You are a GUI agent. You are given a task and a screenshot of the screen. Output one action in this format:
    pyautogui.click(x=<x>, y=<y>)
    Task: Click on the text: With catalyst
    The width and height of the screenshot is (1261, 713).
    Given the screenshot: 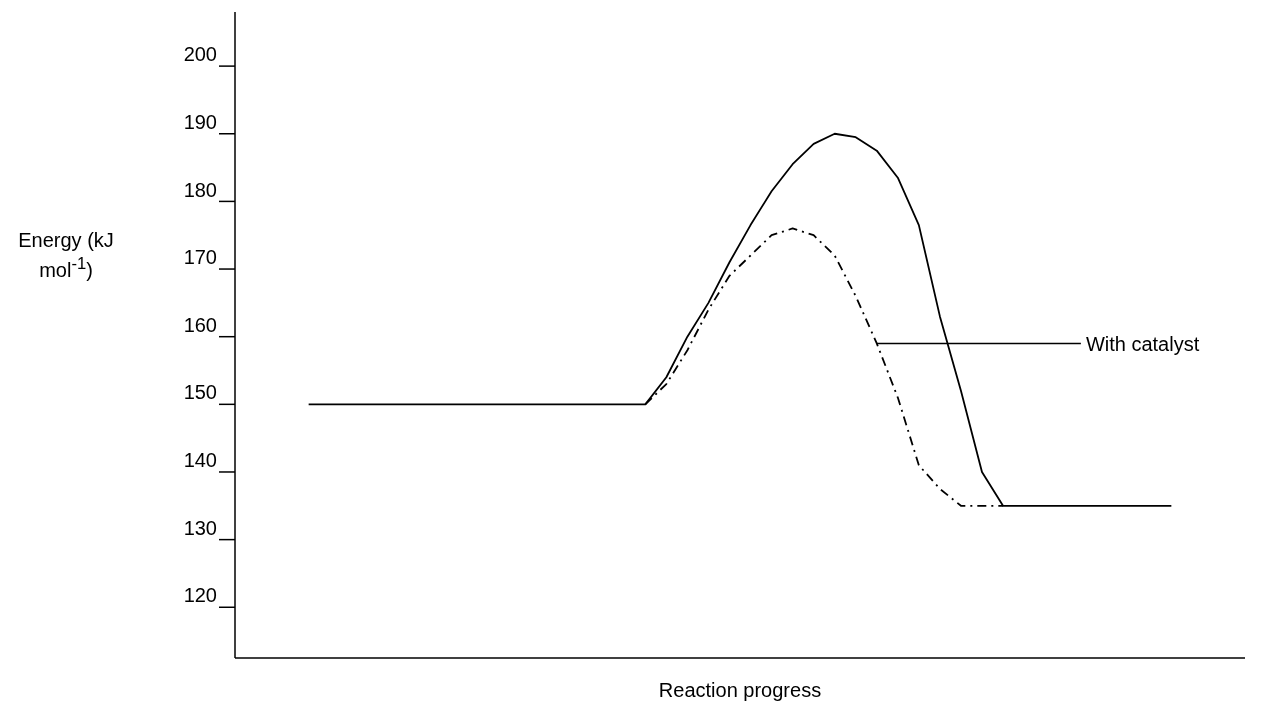 What is the action you would take?
    pyautogui.click(x=1142, y=343)
    